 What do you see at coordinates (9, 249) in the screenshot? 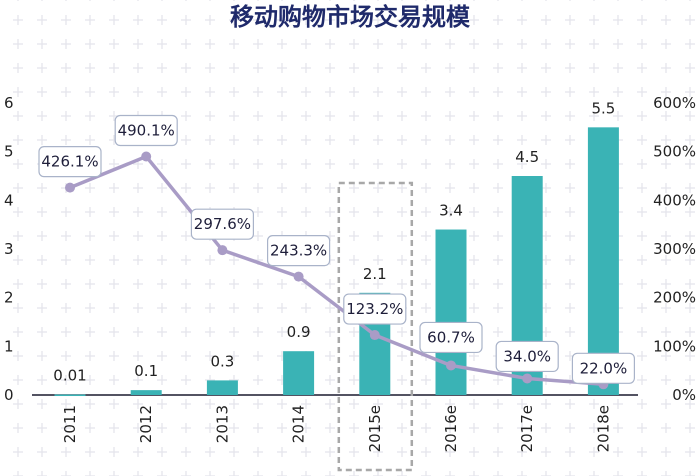
I see `left-tick-label: 3` at bounding box center [9, 249].